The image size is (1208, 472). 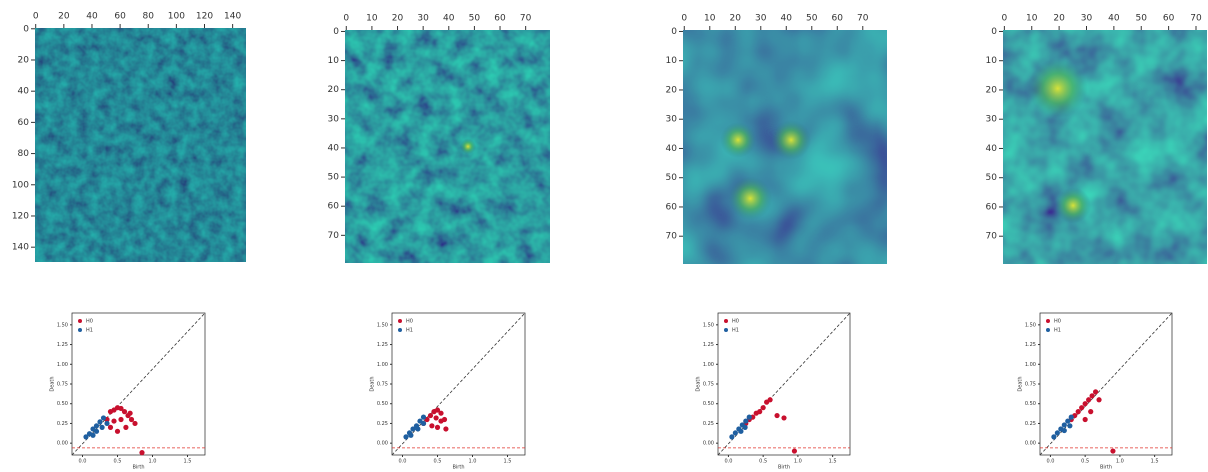 I want to click on y-tick-label: 70, so click(x=334, y=236).